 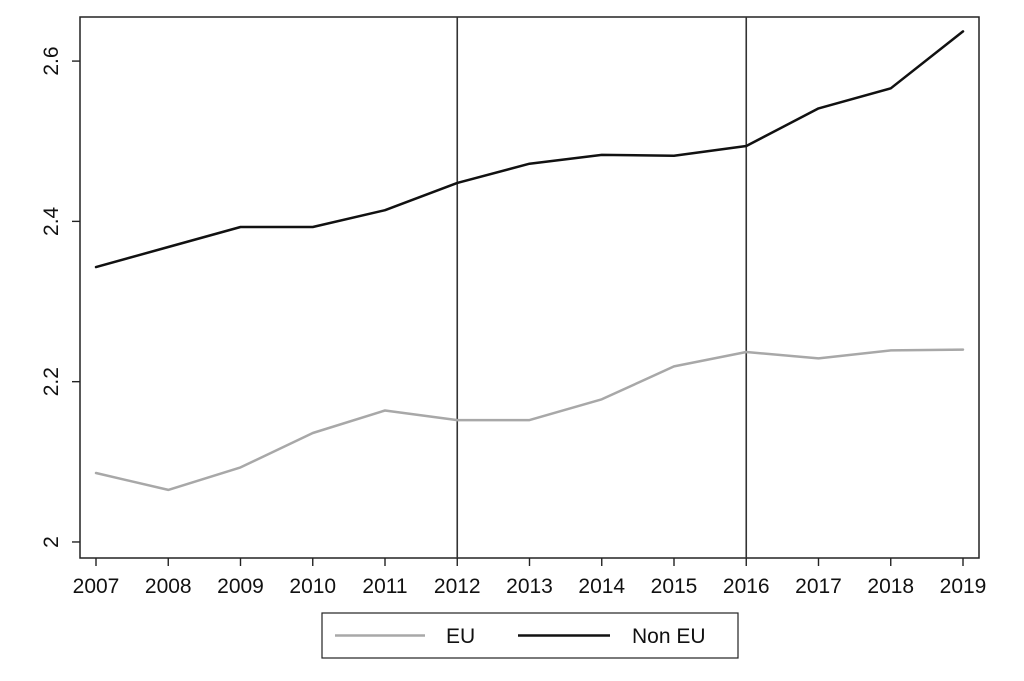 I want to click on y-tick-label: 2.6, so click(x=51, y=60).